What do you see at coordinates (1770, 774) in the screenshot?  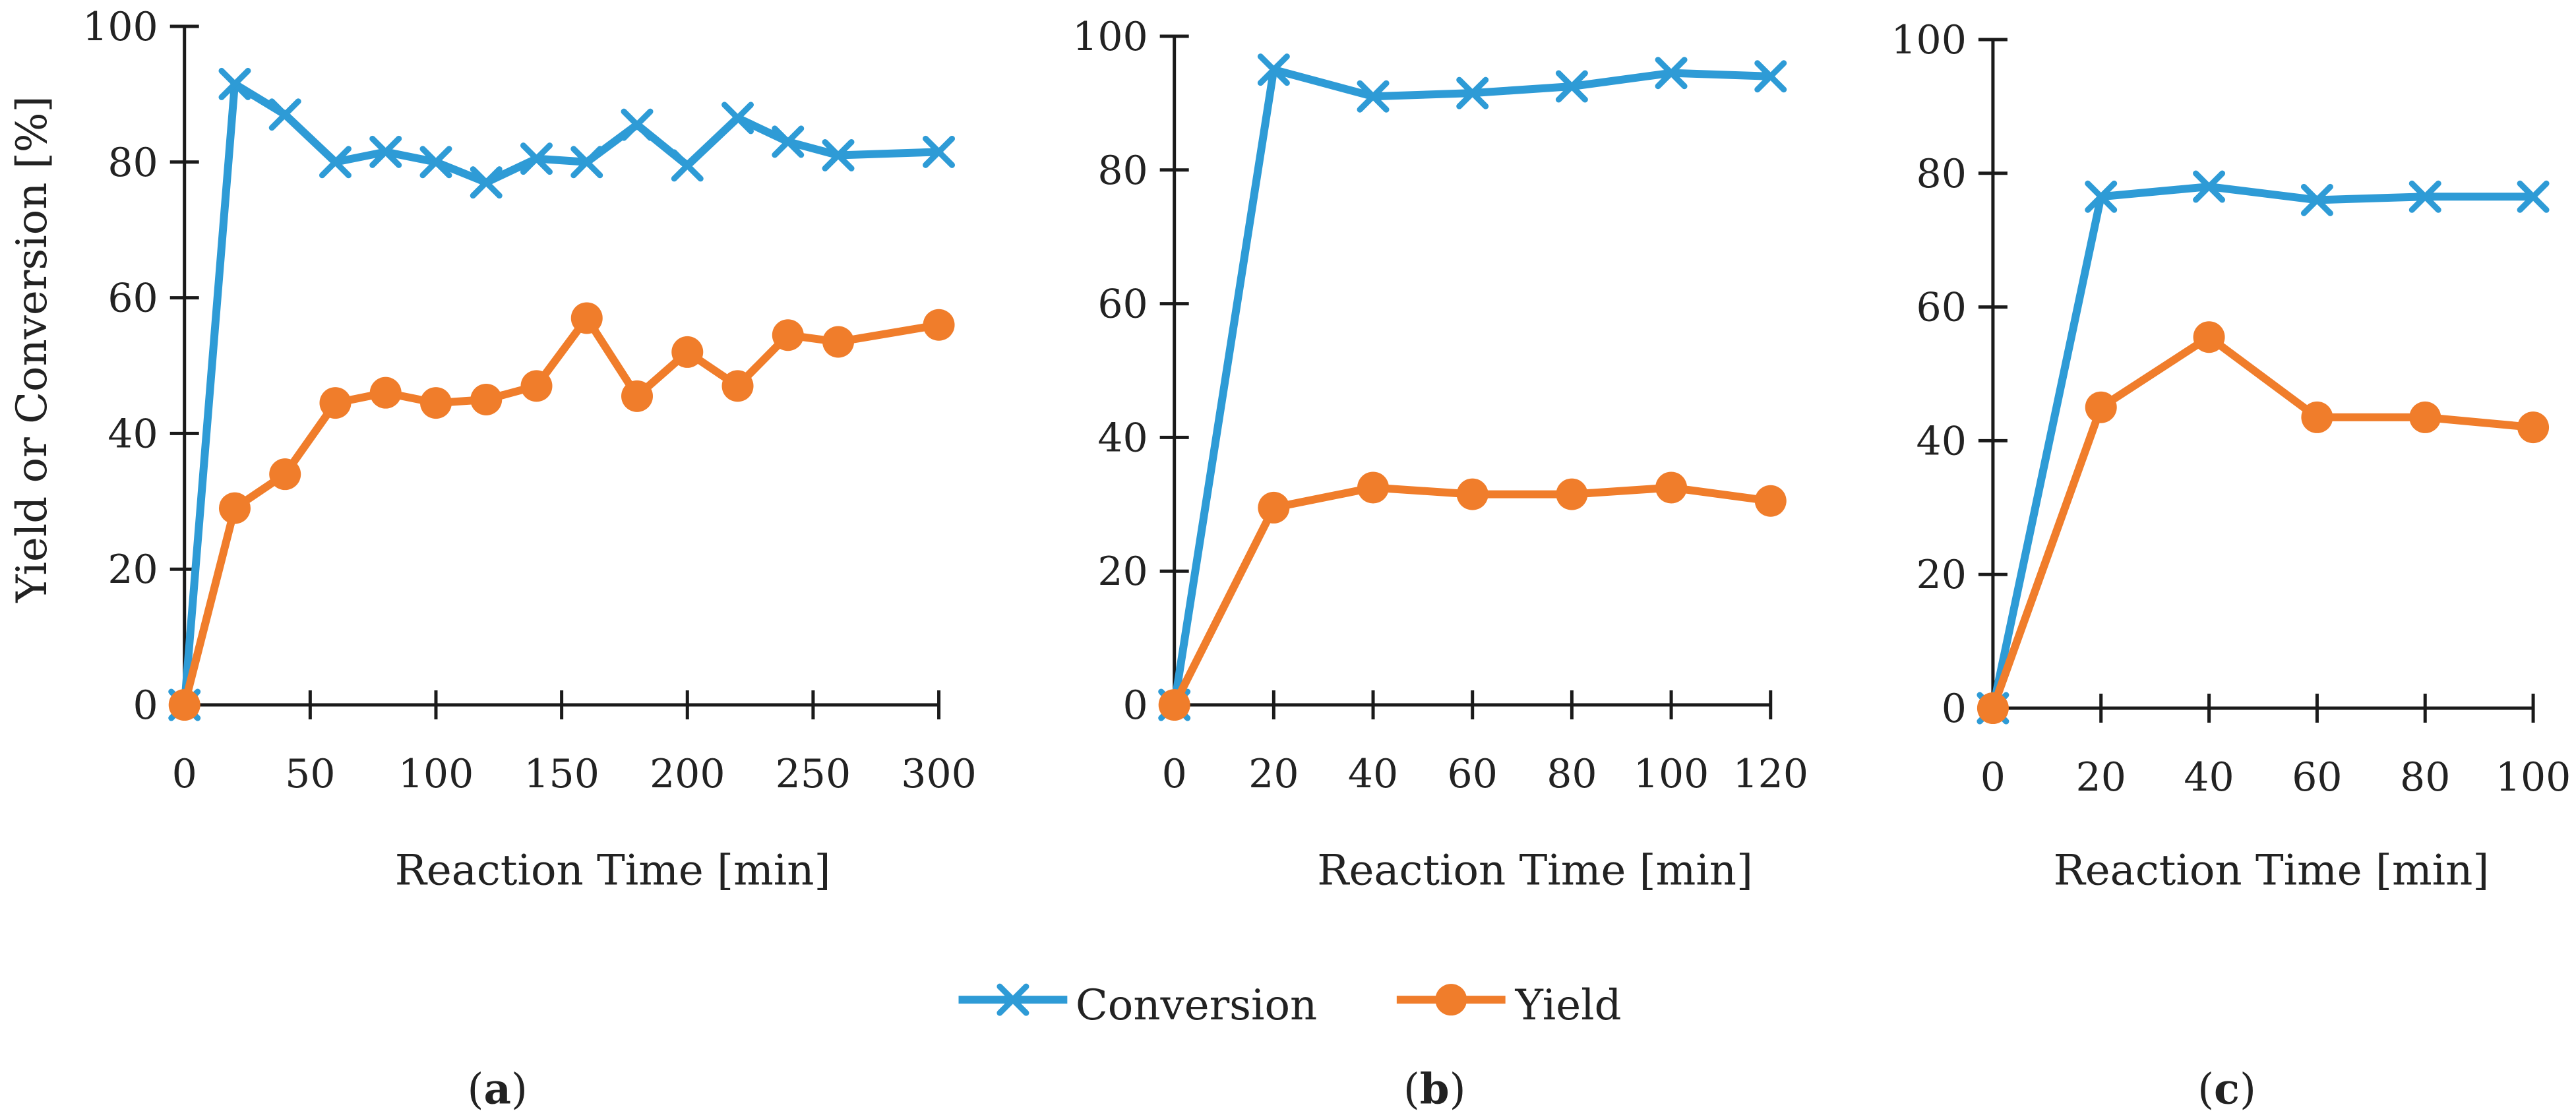 I see `x-tick-label: 120` at bounding box center [1770, 774].